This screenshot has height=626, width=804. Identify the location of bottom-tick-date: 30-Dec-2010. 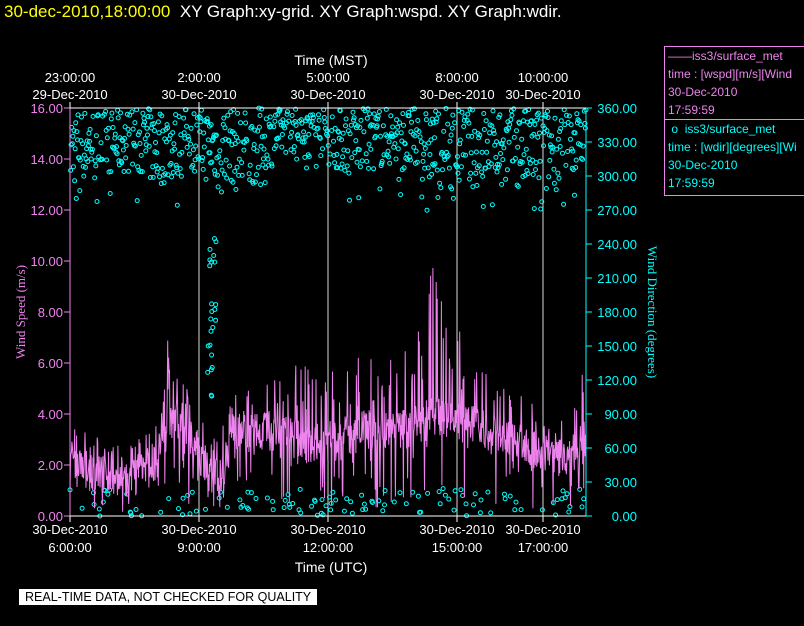
(542, 529).